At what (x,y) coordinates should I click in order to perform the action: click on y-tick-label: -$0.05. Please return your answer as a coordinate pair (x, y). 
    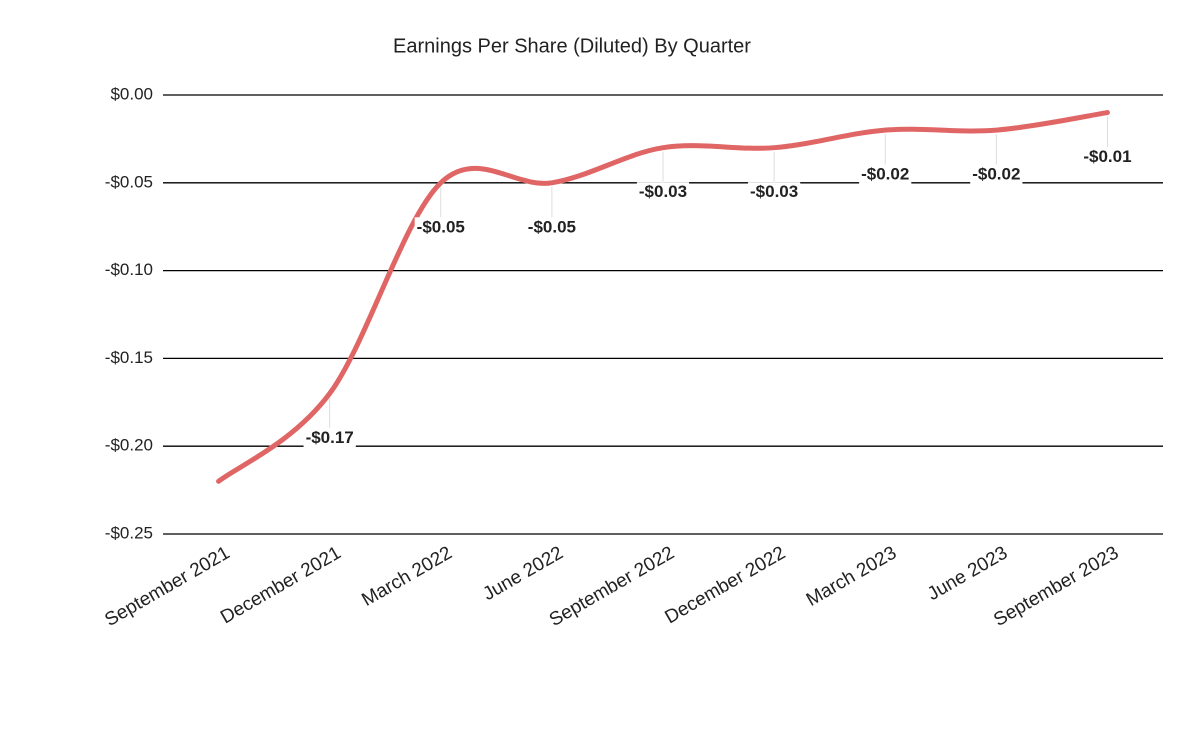
    Looking at the image, I should click on (129, 181).